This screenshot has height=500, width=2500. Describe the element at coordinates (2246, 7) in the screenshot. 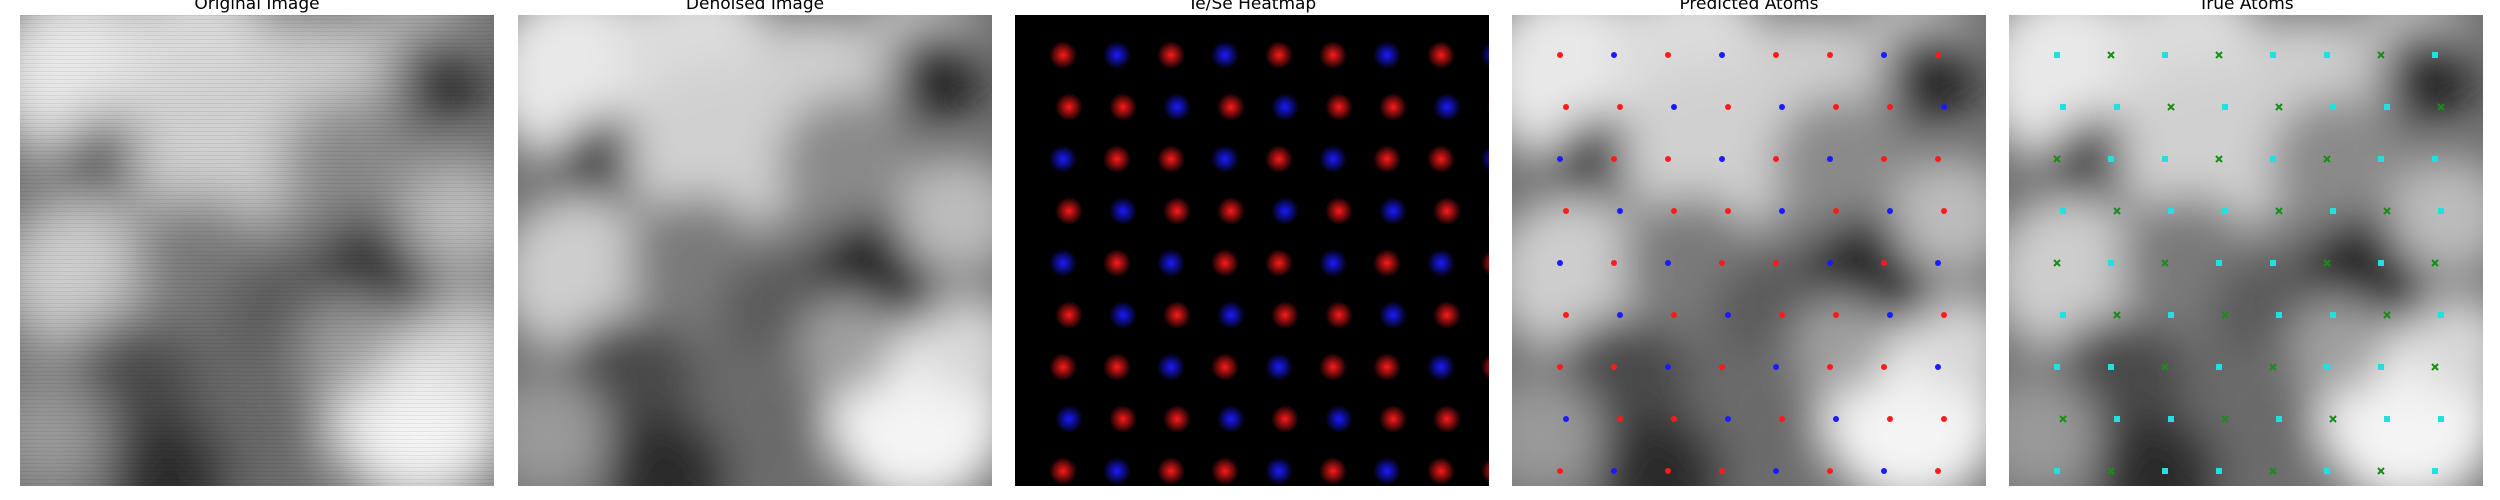

I see `true-atoms-title: True Atoms` at that location.